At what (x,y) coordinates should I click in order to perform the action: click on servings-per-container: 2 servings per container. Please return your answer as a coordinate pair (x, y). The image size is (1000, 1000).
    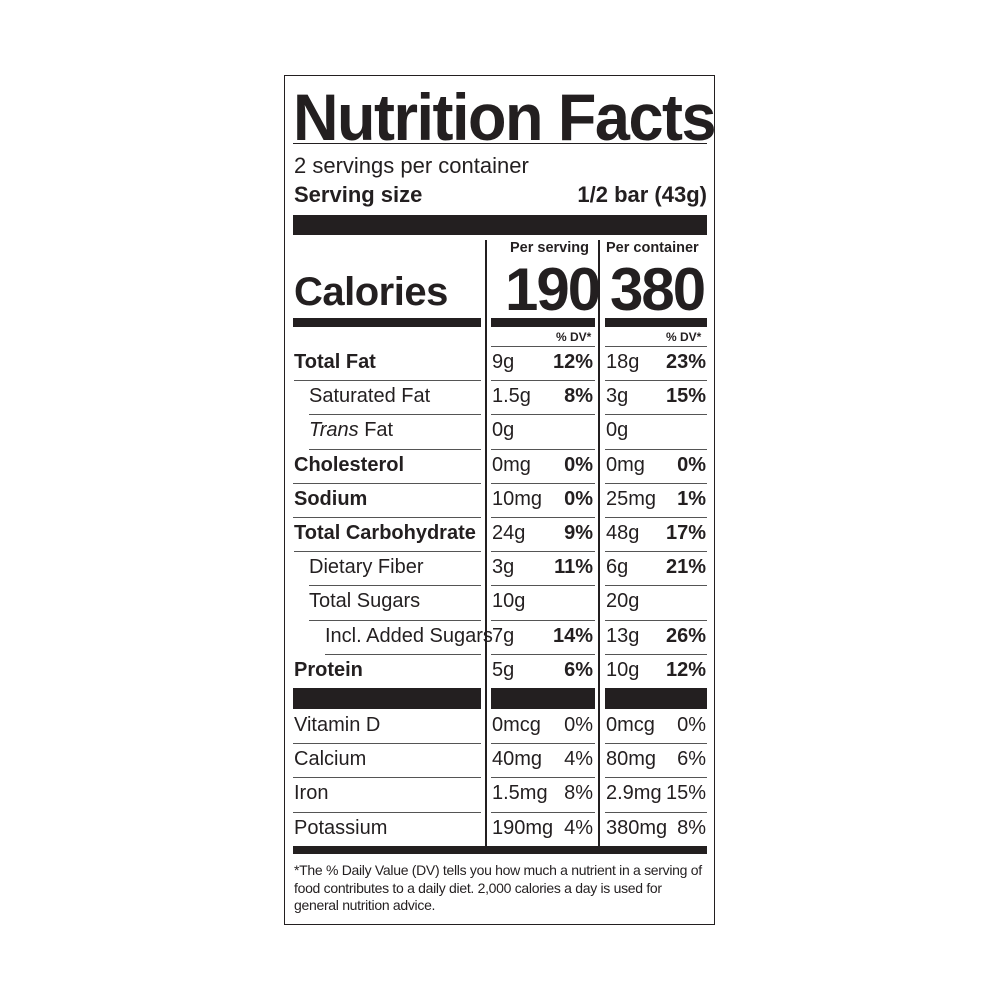
    Looking at the image, I should click on (411, 165).